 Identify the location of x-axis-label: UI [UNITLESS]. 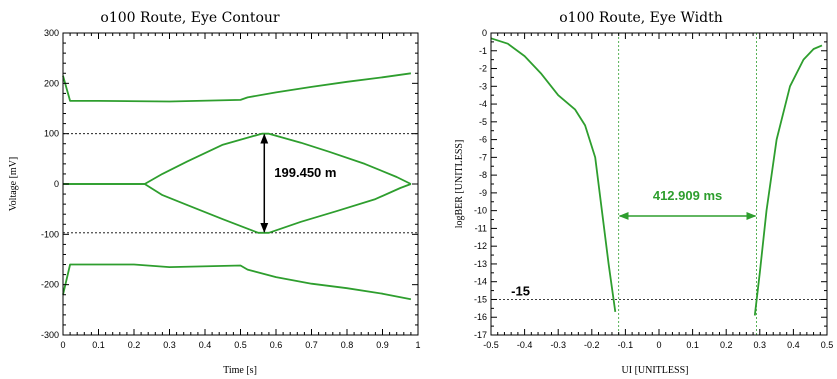
(655, 370).